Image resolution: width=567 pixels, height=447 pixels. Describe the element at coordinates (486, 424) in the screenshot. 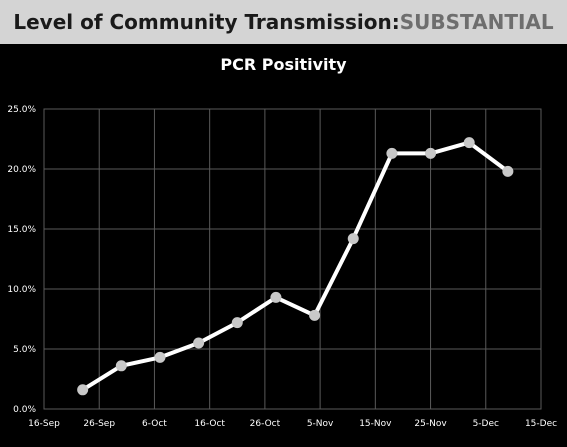

I see `x-tick-label: 5-Dec` at that location.